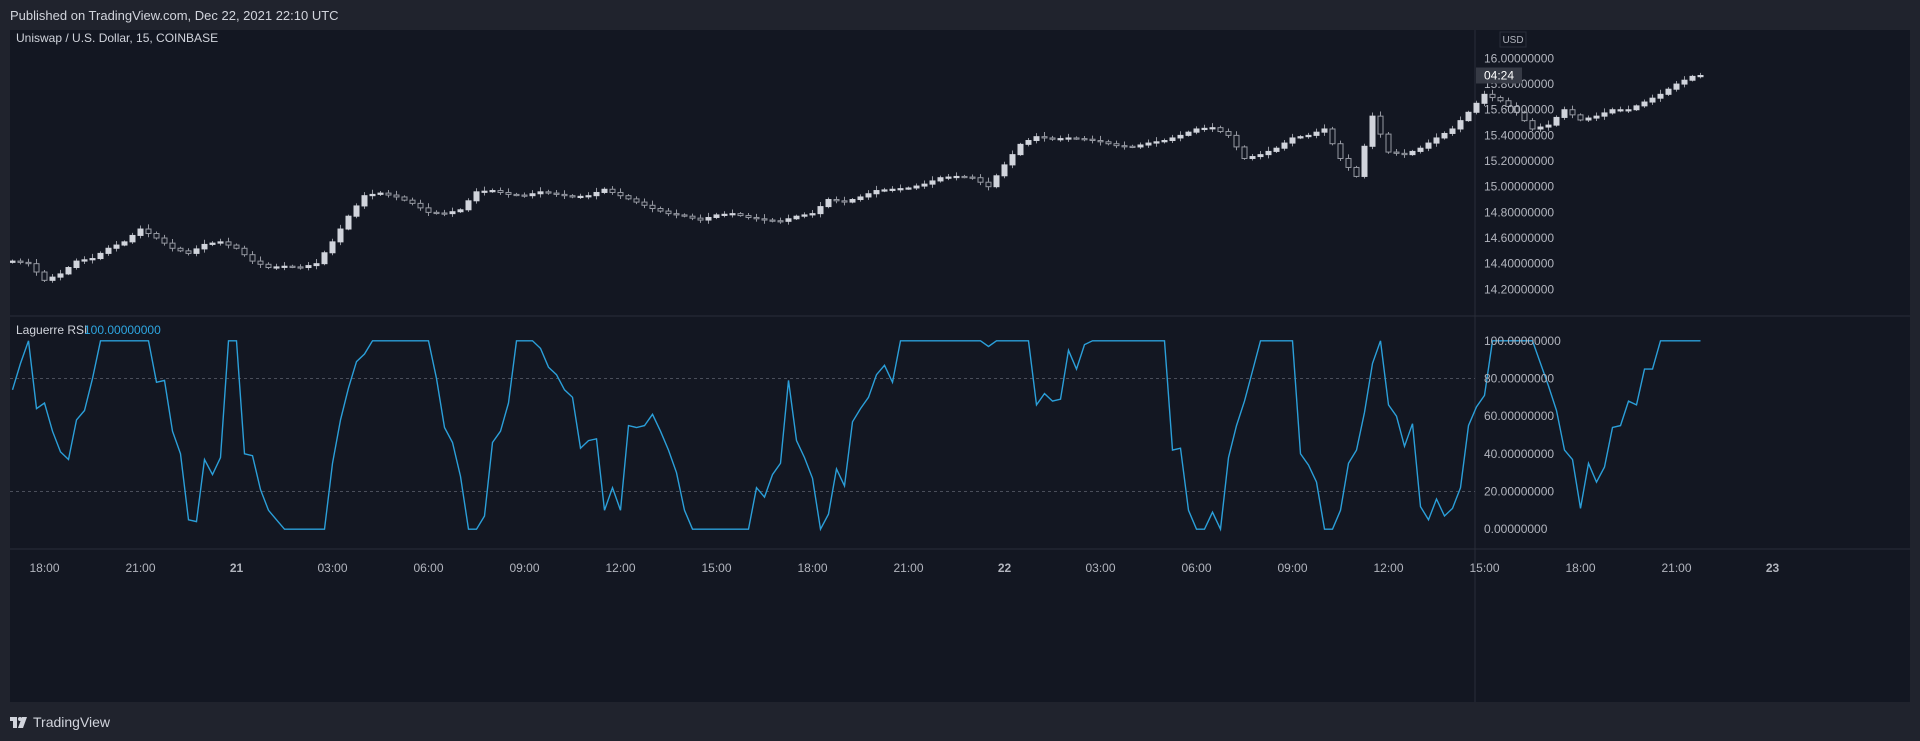  I want to click on time-tick-label: 03:00, so click(332, 568).